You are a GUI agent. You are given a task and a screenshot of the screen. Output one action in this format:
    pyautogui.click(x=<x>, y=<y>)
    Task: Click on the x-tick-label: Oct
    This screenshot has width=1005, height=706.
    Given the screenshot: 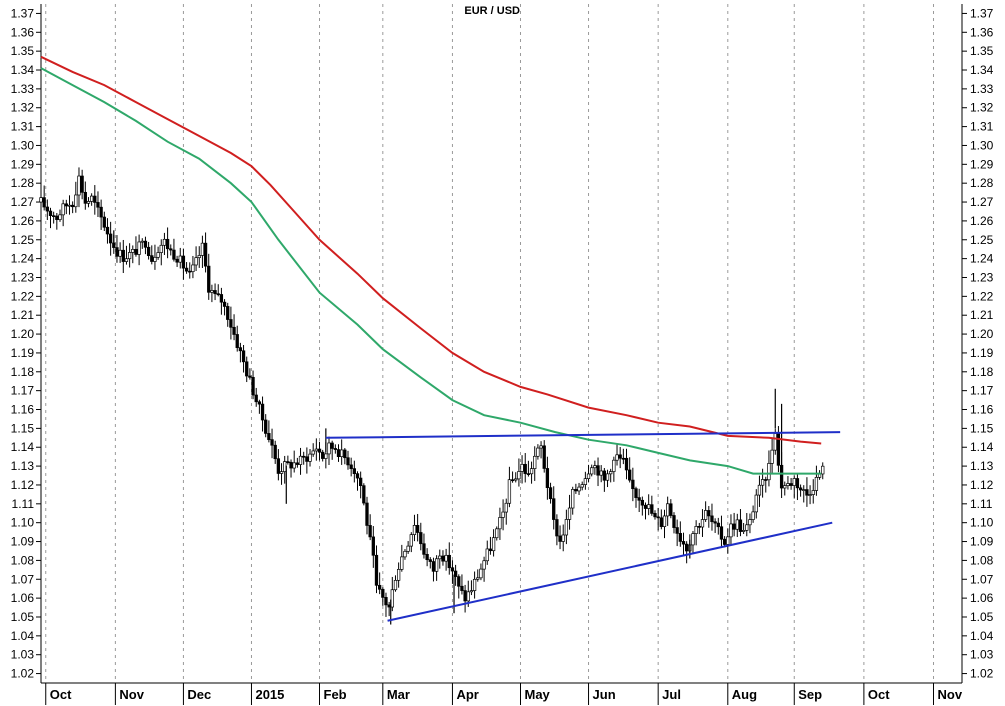 What is the action you would take?
    pyautogui.click(x=879, y=694)
    